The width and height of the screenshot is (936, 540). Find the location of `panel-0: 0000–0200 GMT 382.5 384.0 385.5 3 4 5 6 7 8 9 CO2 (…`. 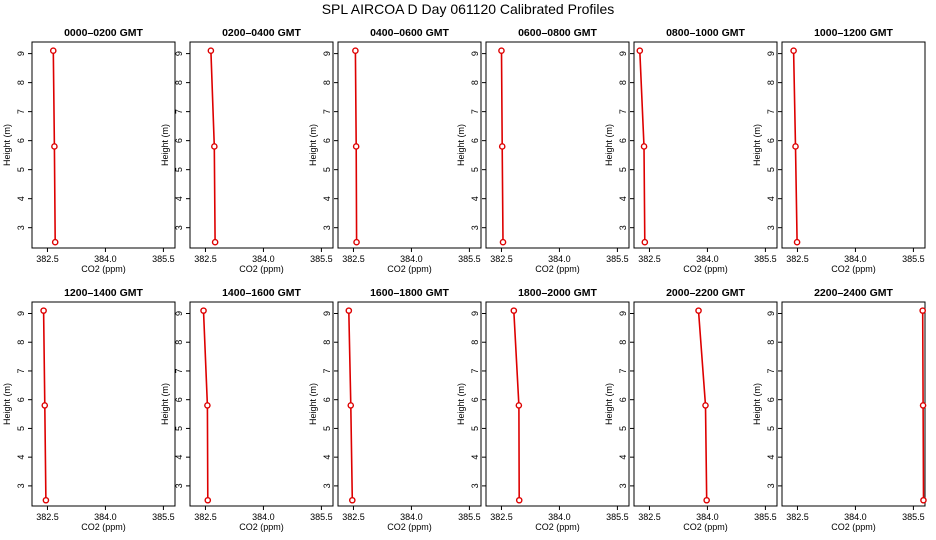

panel-0: 0000–0200 GMT 382.5 384.0 385.5 3 4 5 6 7 8 9 CO2 (… is located at coordinates (89, 150).